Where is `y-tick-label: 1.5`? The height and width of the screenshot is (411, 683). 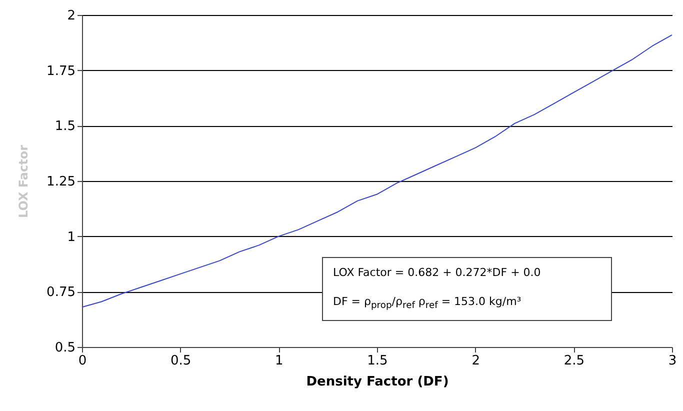 y-tick-label: 1.5 is located at coordinates (65, 126).